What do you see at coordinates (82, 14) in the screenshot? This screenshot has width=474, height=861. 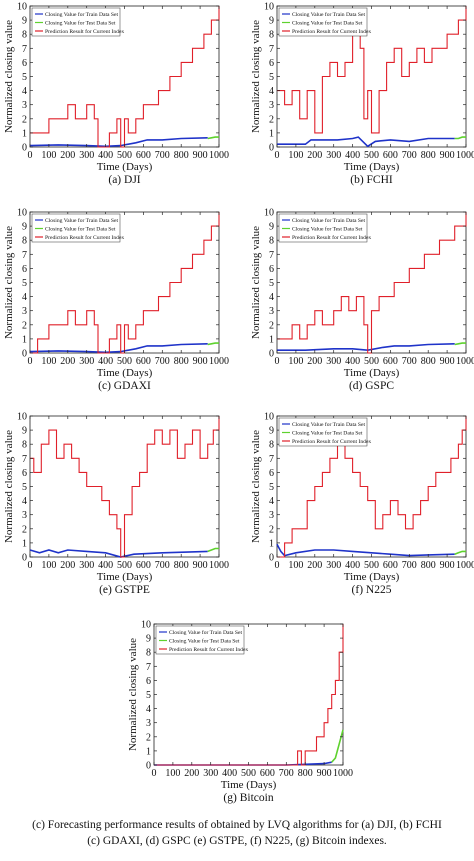 I see `legend-entry: Closing Value for Train Data Set` at bounding box center [82, 14].